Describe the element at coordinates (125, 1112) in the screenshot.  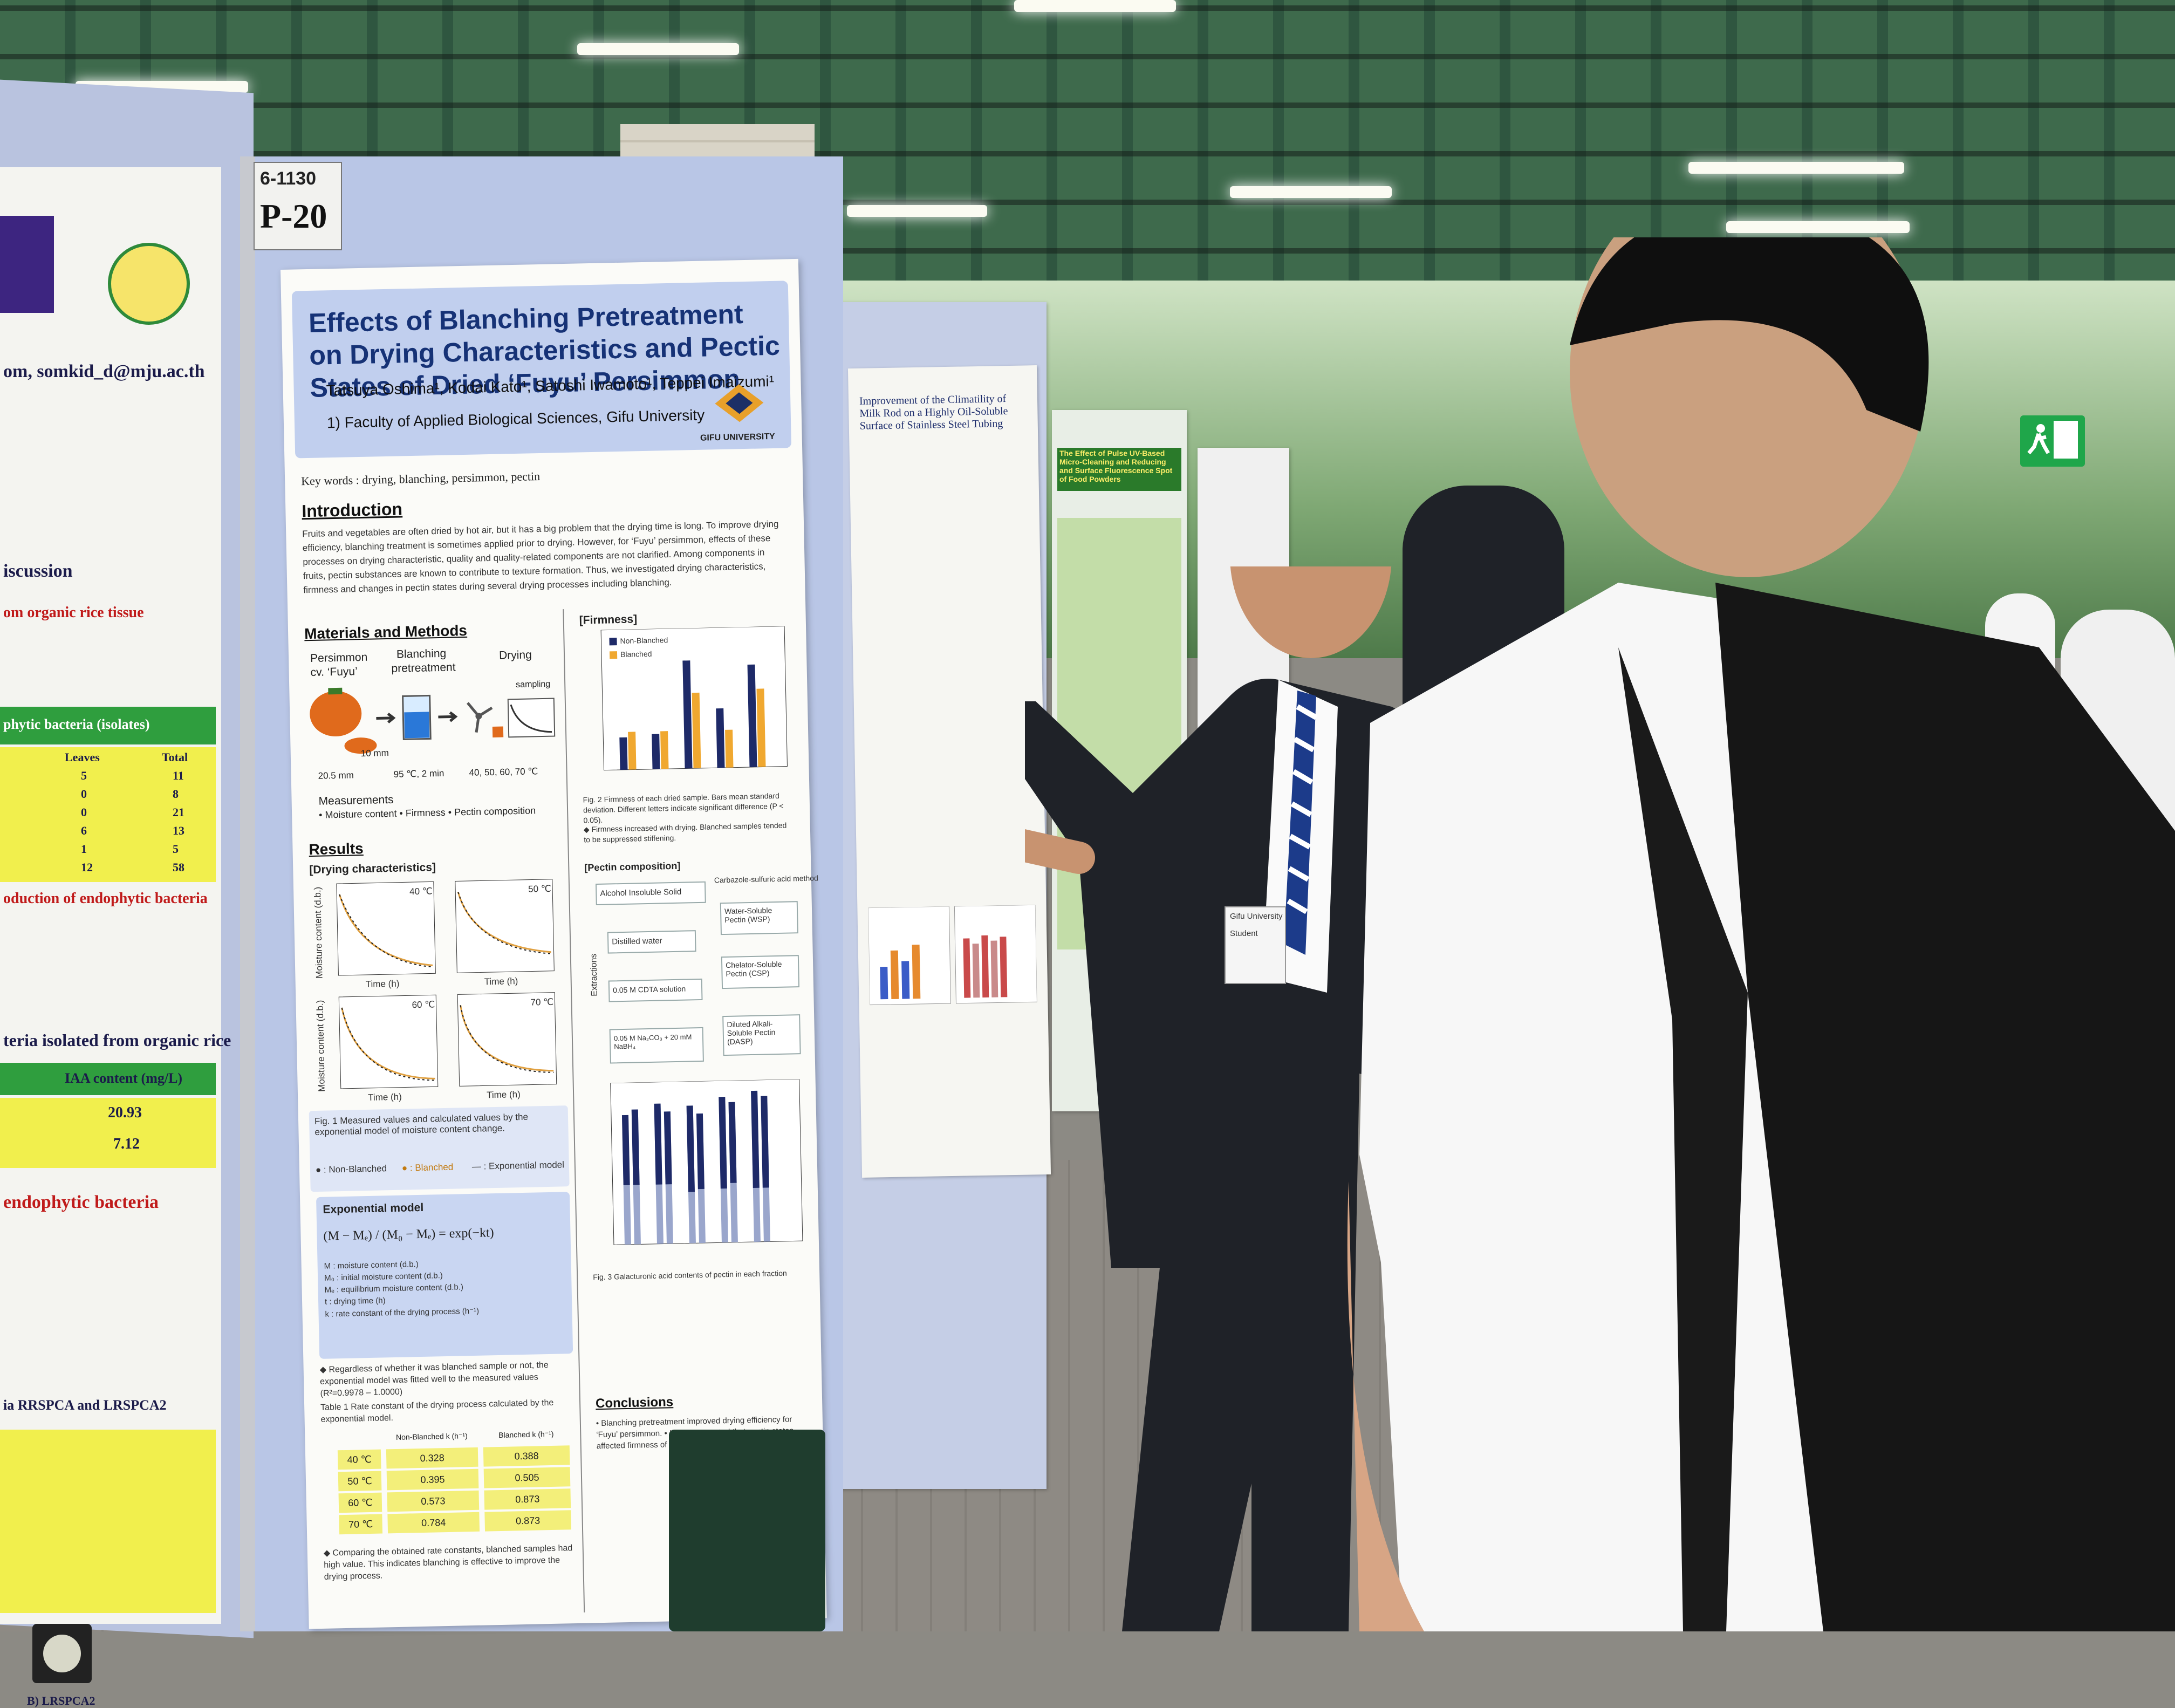
I see `table-cell: 20.93` at that location.